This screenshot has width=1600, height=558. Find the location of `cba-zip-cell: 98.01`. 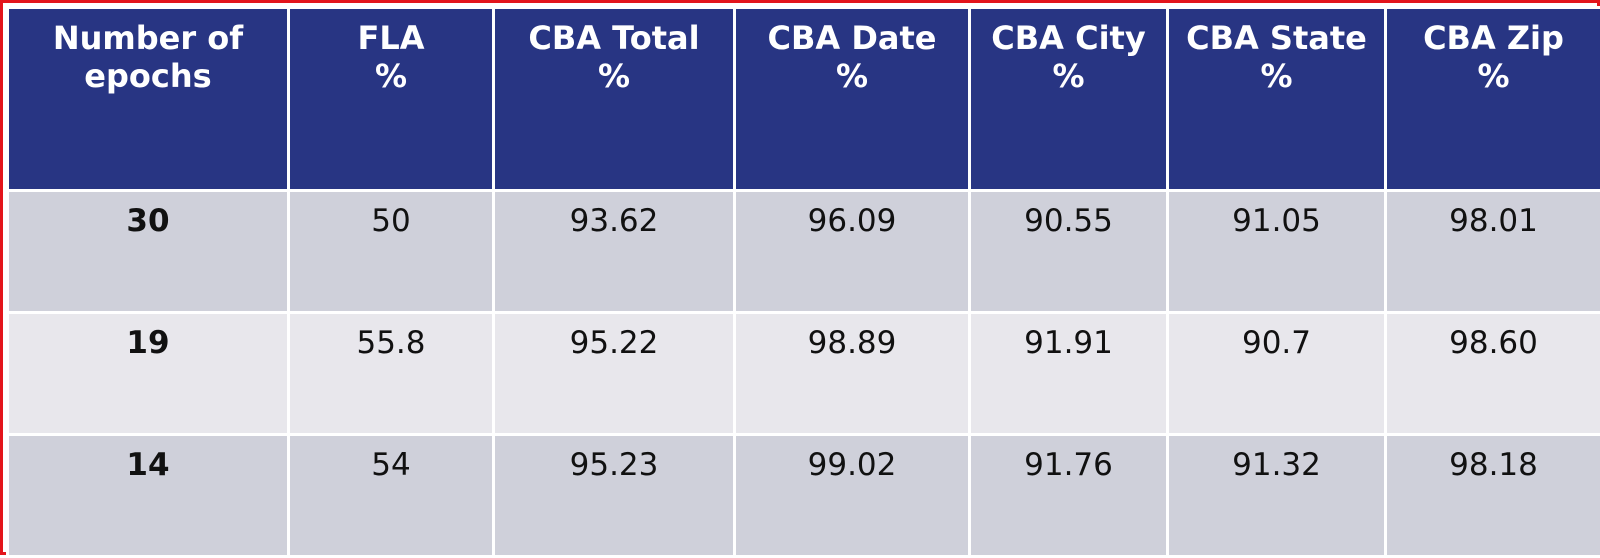

cba-zip-cell: 98.01 is located at coordinates (1493, 252).